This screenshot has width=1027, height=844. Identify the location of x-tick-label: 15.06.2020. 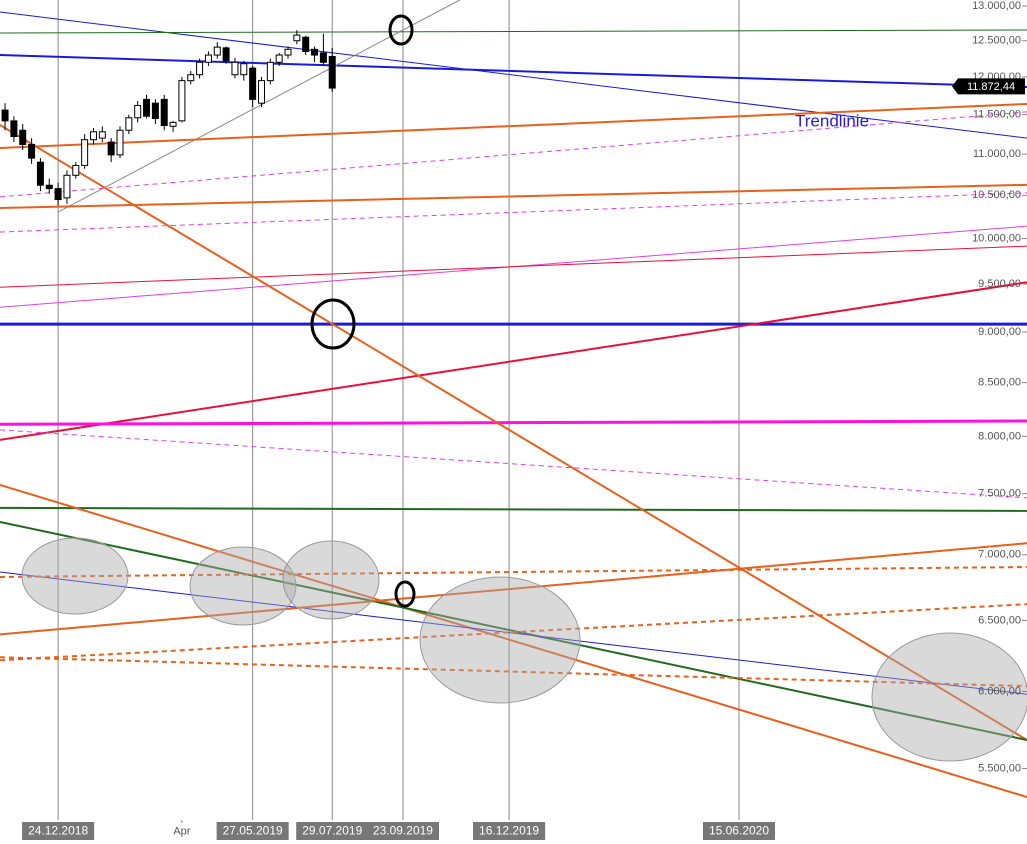
(739, 831).